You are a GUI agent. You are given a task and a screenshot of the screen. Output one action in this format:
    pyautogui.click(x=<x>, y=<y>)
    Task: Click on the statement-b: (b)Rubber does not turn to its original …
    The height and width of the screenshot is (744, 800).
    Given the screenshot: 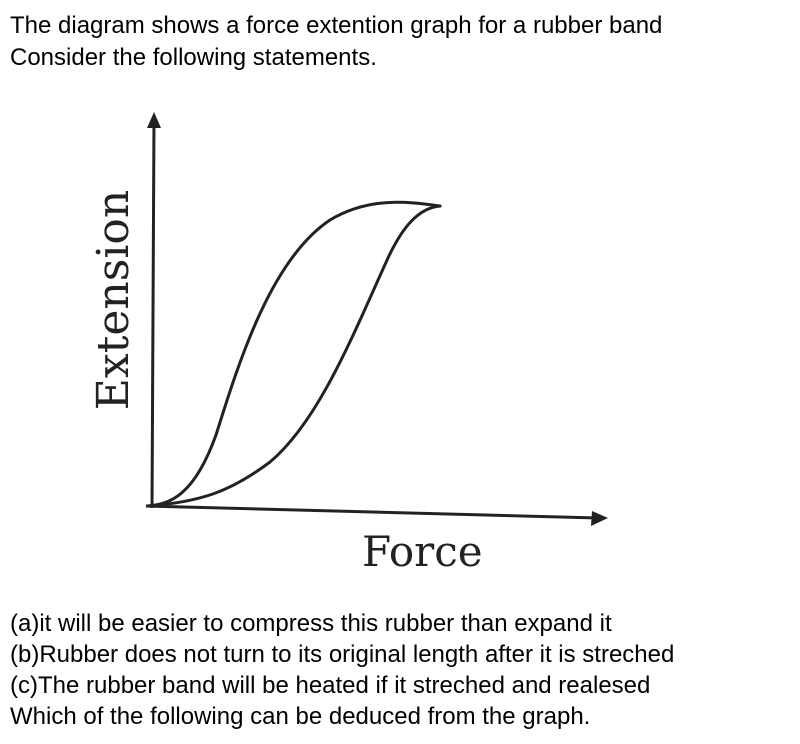 What is the action you would take?
    pyautogui.click(x=342, y=654)
    